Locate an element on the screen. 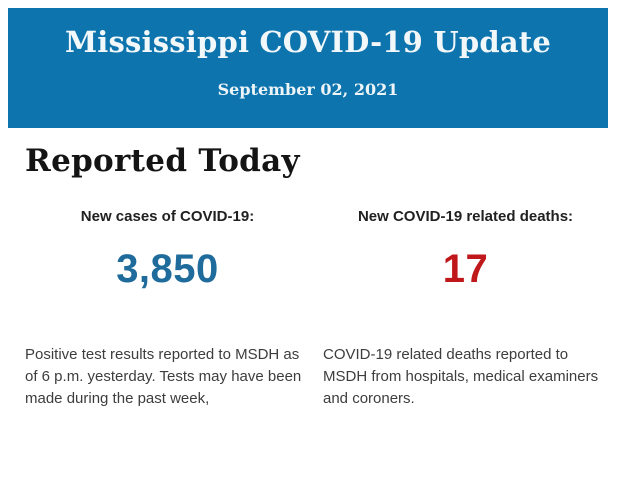 Image resolution: width=620 pixels, height=491 pixels. page-title: Mississippi COVID-19 Update is located at coordinates (308, 42).